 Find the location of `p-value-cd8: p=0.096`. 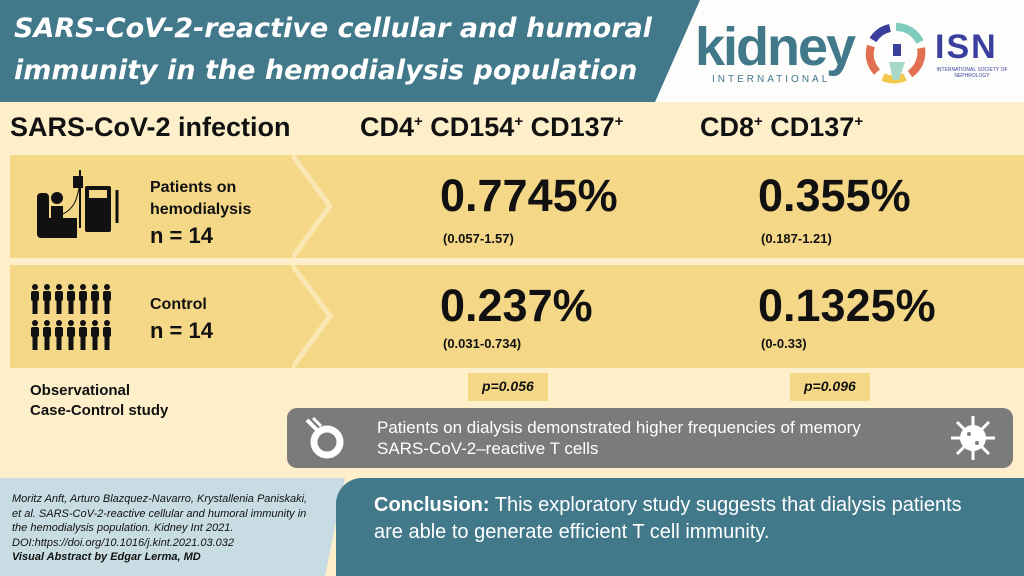

p-value-cd8: p=0.096 is located at coordinates (830, 387).